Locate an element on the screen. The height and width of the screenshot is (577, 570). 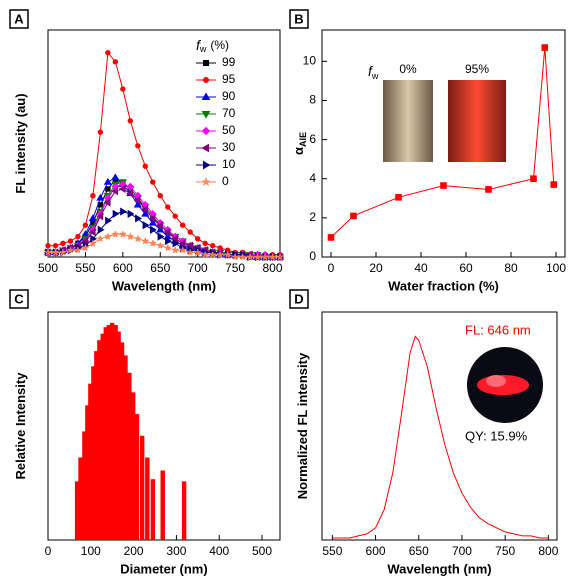
y-axis-label: Relative Intensity is located at coordinates (20, 426).